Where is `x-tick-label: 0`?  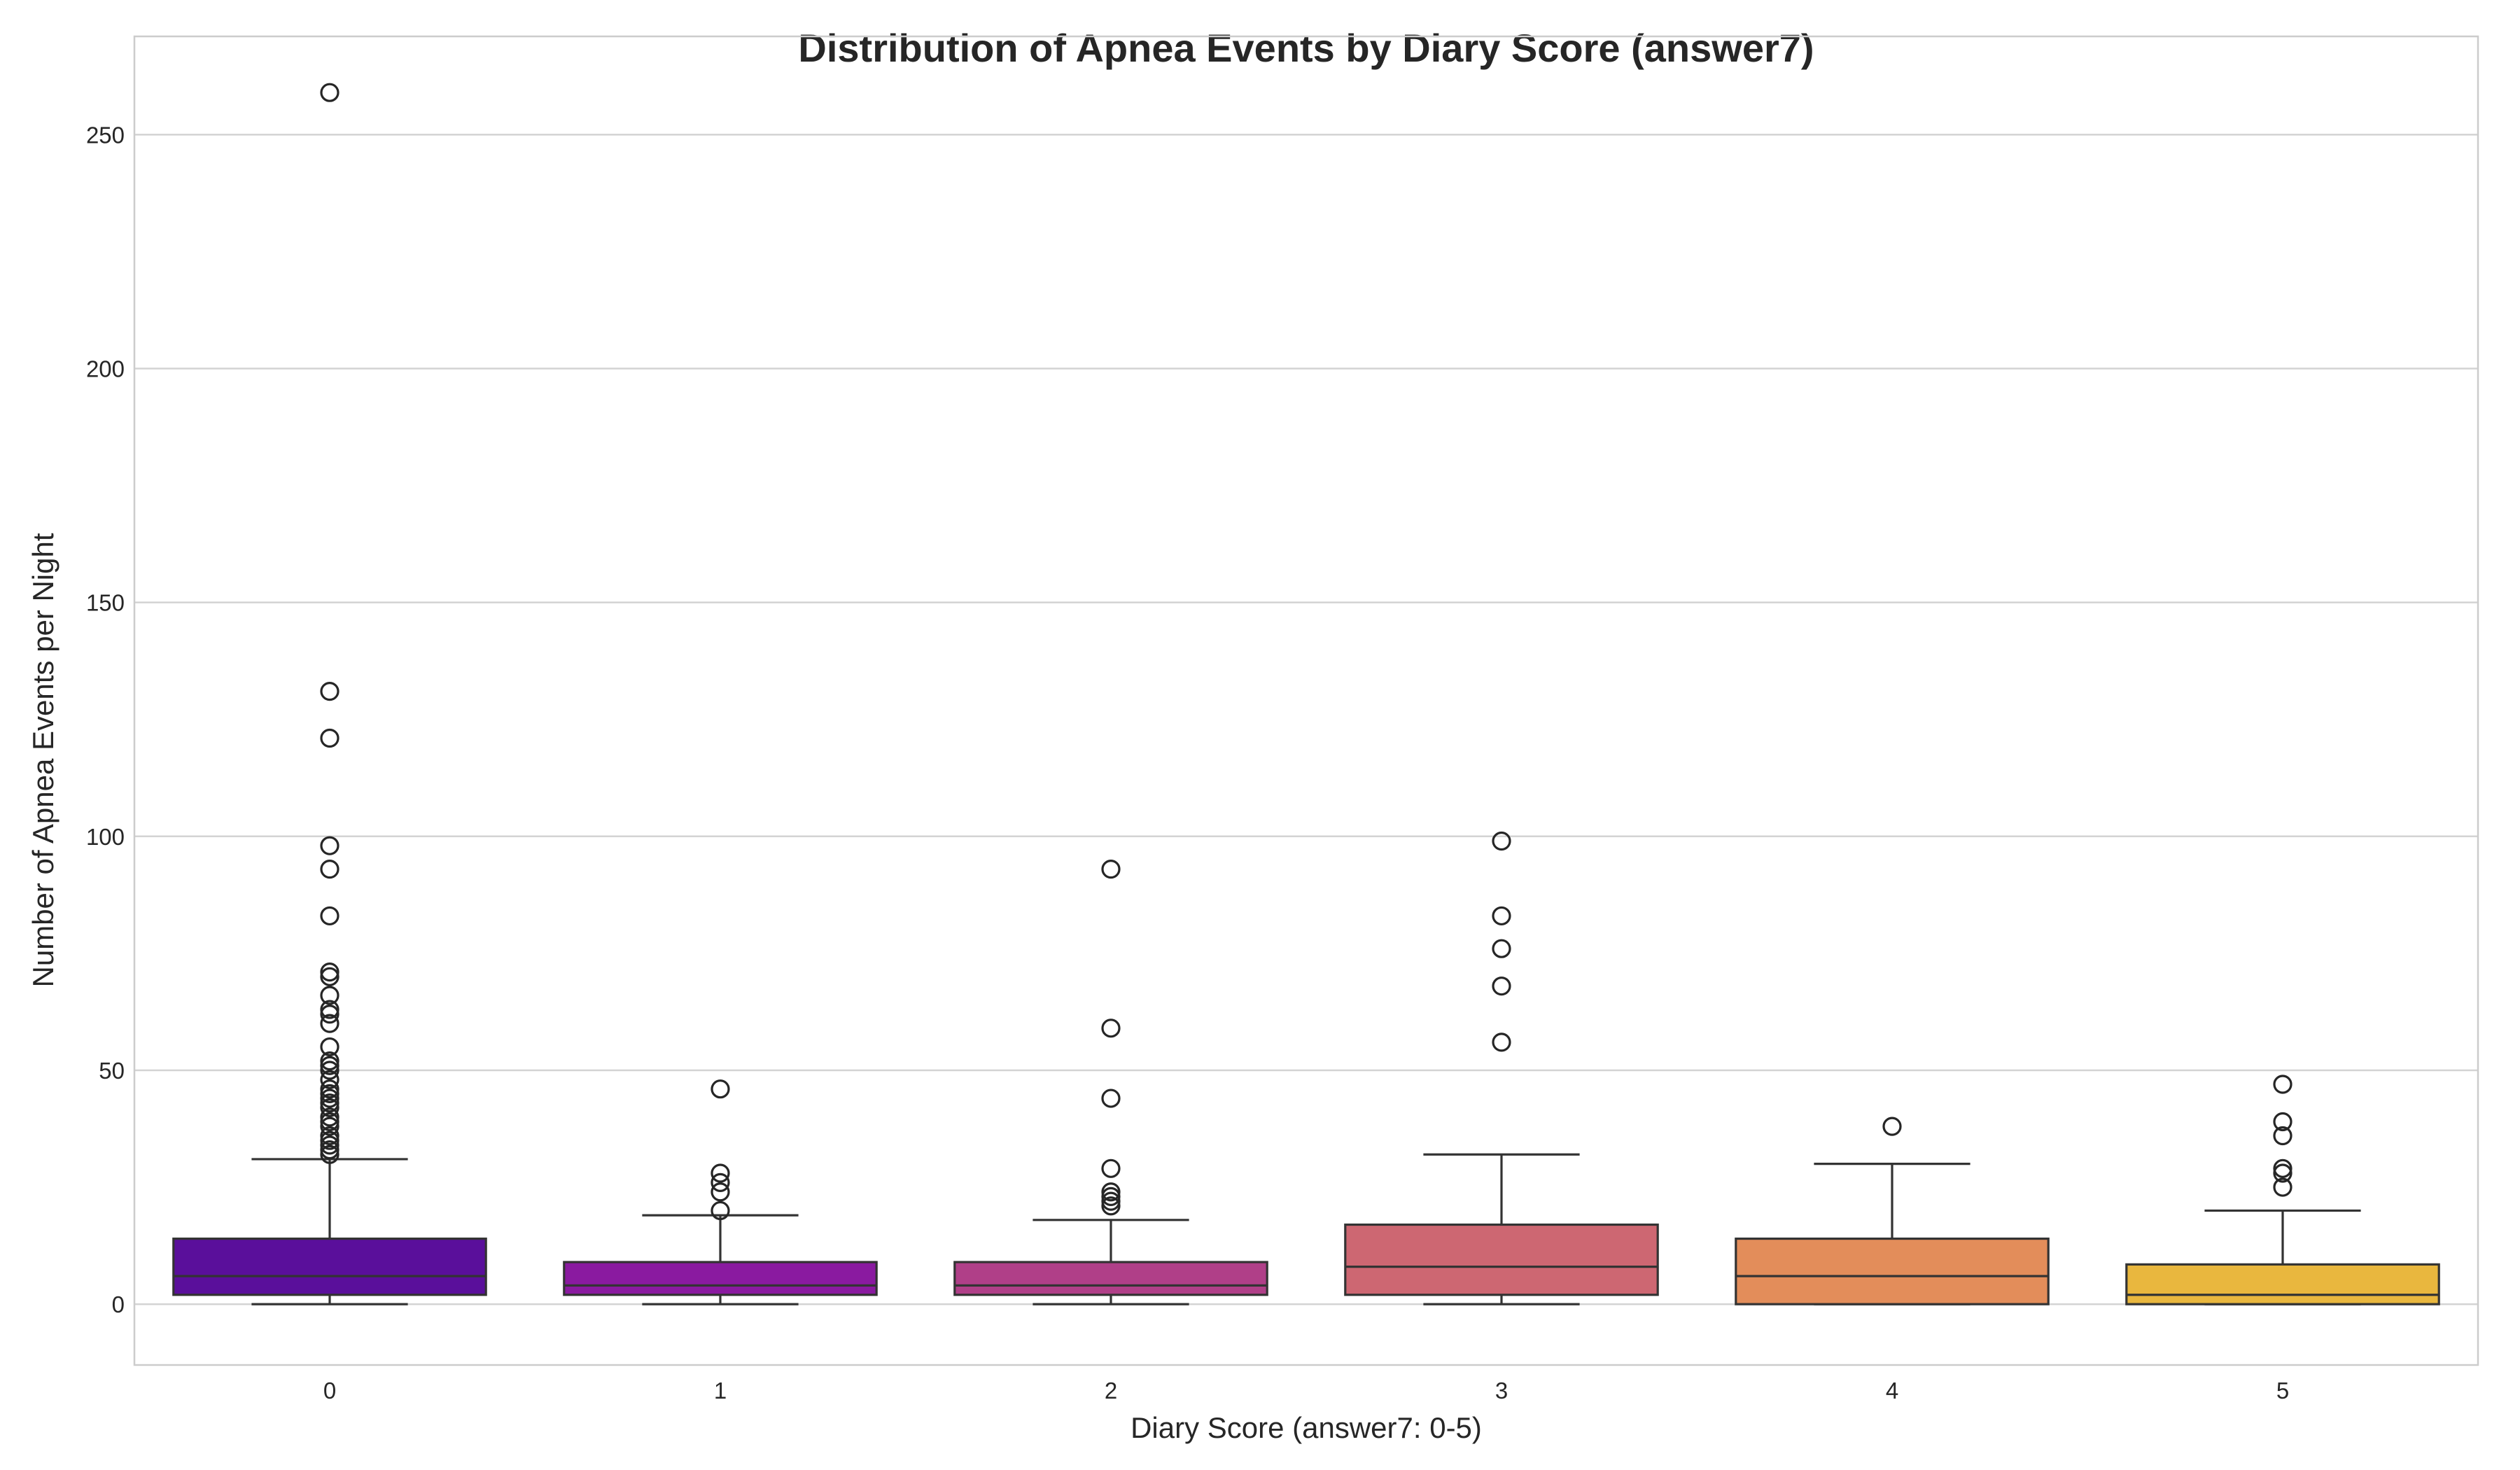 x-tick-label: 0 is located at coordinates (329, 1391).